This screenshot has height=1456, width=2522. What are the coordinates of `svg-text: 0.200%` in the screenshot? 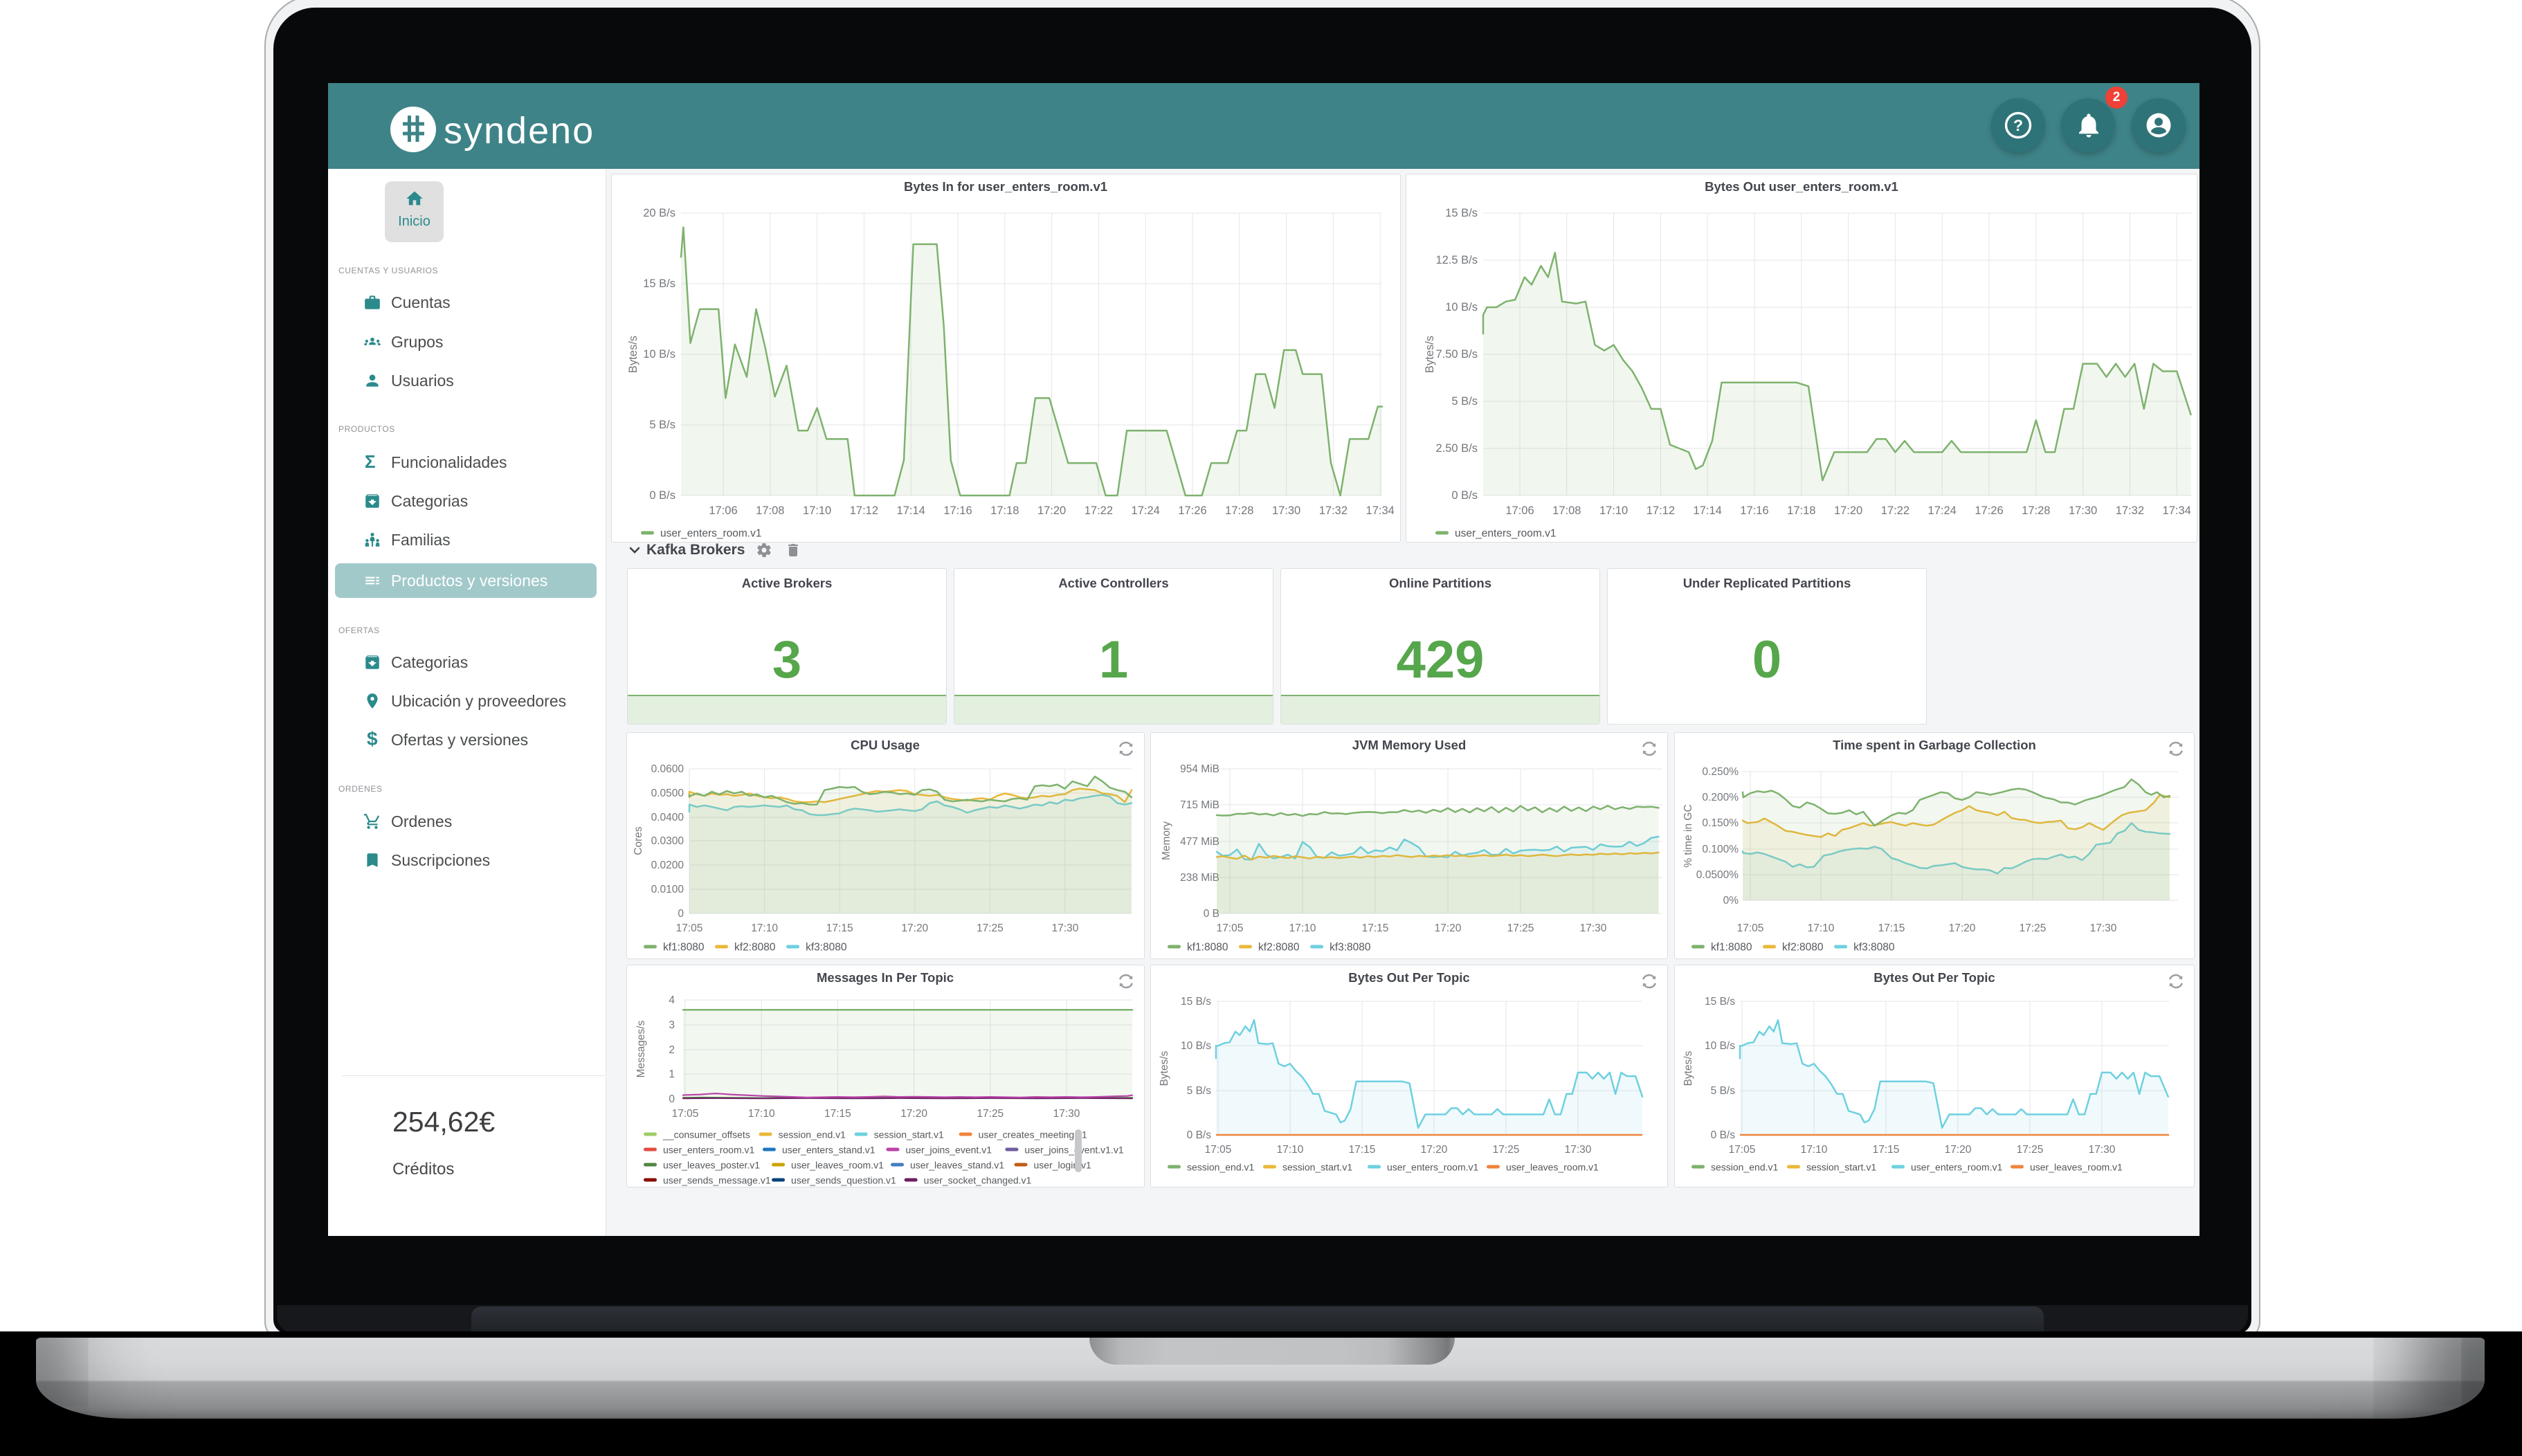 It's located at (1720, 798).